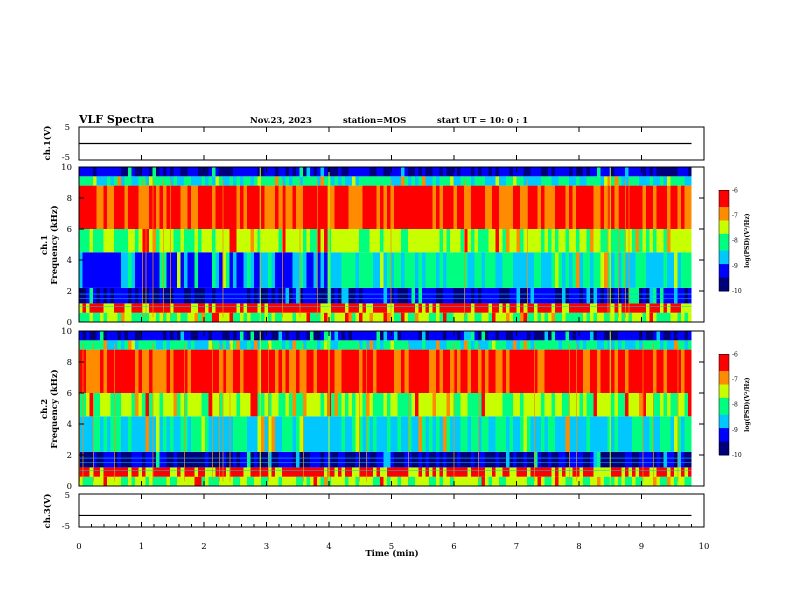  What do you see at coordinates (54, 244) in the screenshot?
I see `ch1-spectrogram-ylabel-freq: Frequency (kHz)` at bounding box center [54, 244].